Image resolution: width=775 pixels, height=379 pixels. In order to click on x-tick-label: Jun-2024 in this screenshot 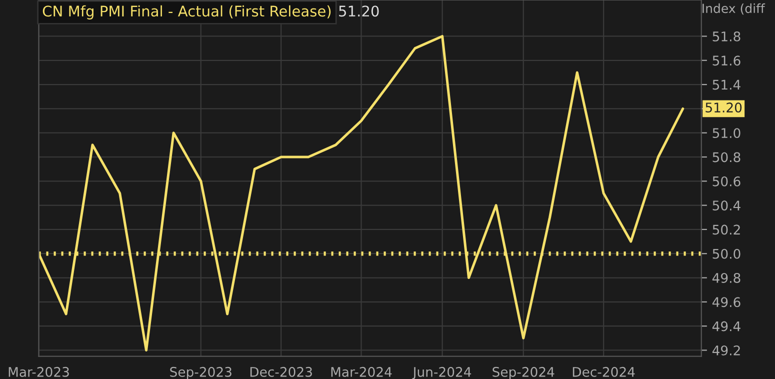, I will do `click(442, 372)`.